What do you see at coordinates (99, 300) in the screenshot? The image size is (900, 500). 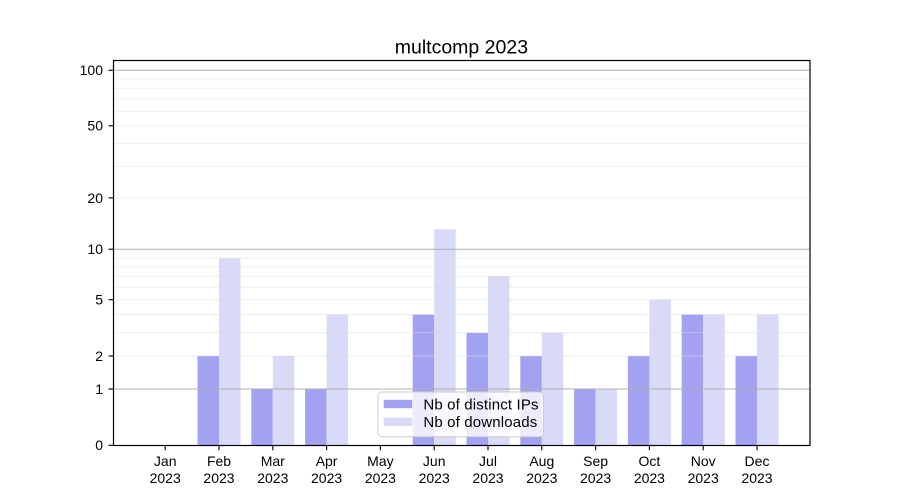 I see `svg-text: 5` at bounding box center [99, 300].